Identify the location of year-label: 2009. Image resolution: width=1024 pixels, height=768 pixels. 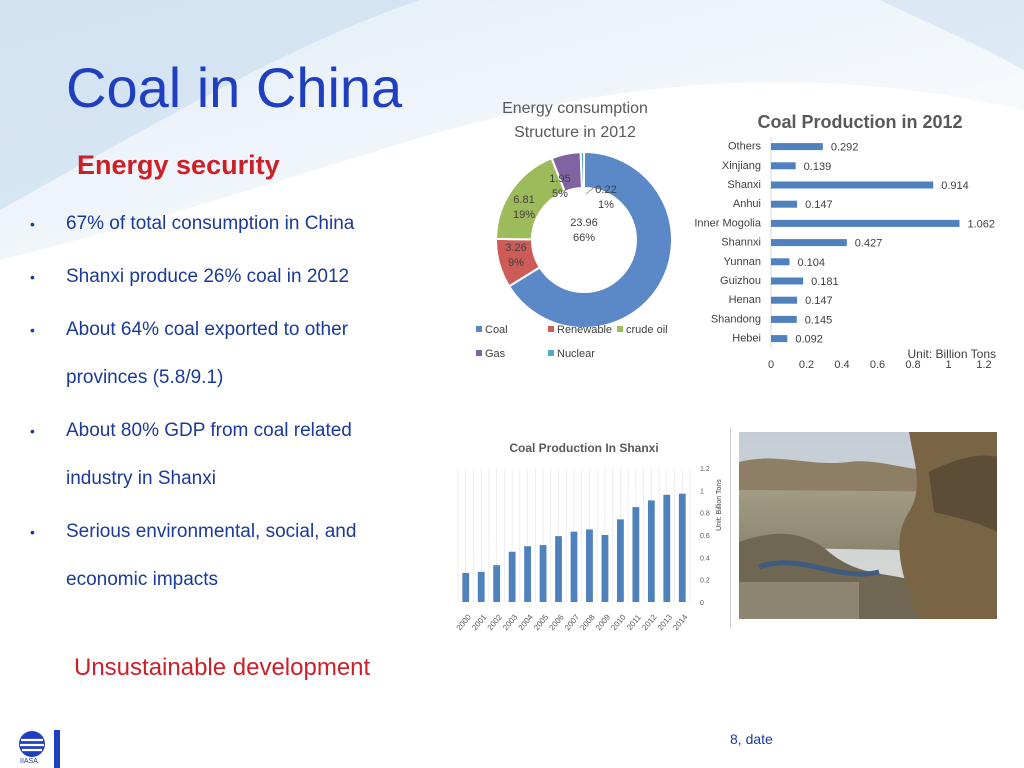
(603, 622).